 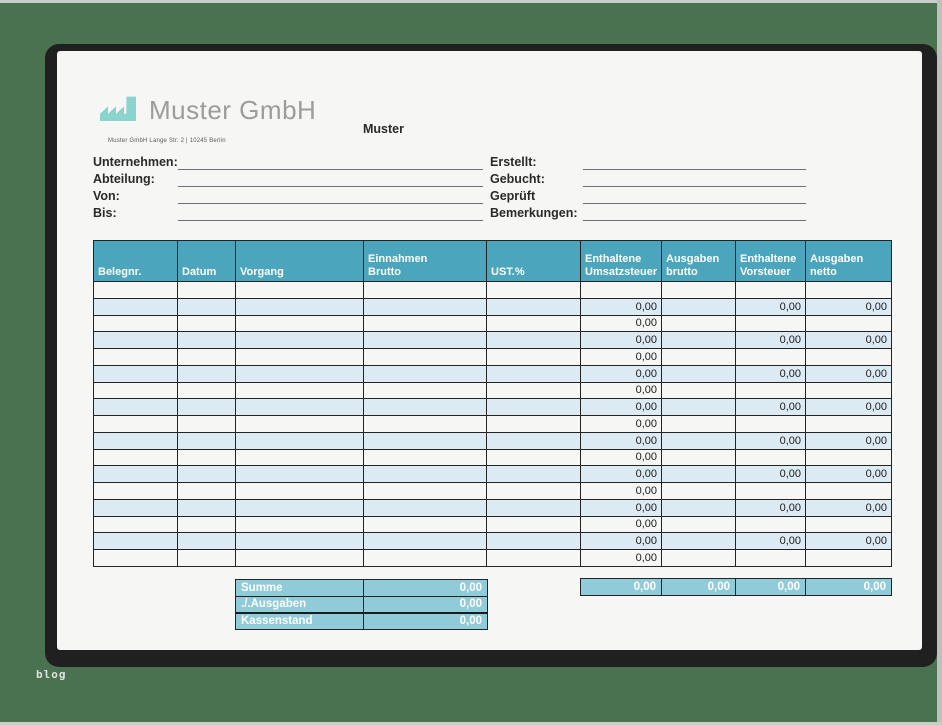 I want to click on summary-value: 0,00, so click(x=425, y=604).